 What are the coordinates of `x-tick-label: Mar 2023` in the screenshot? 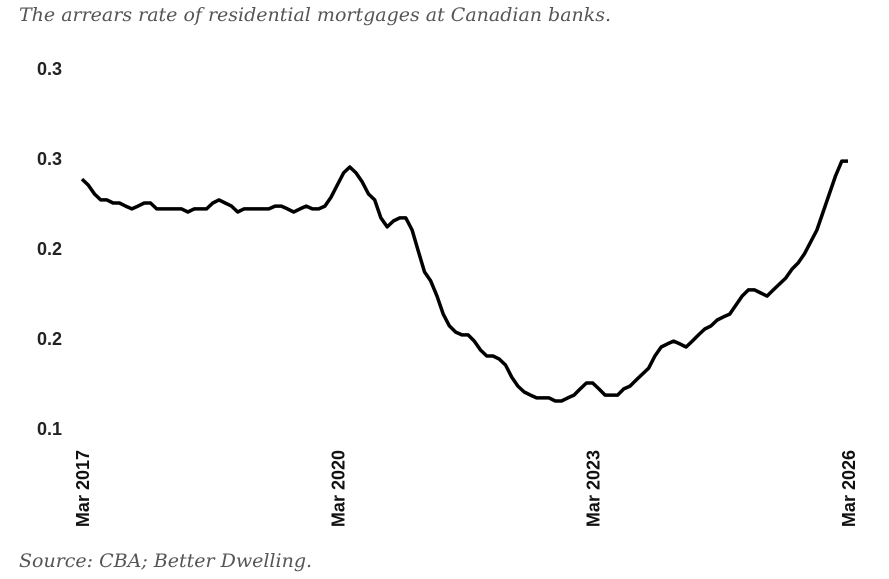 It's located at (594, 488).